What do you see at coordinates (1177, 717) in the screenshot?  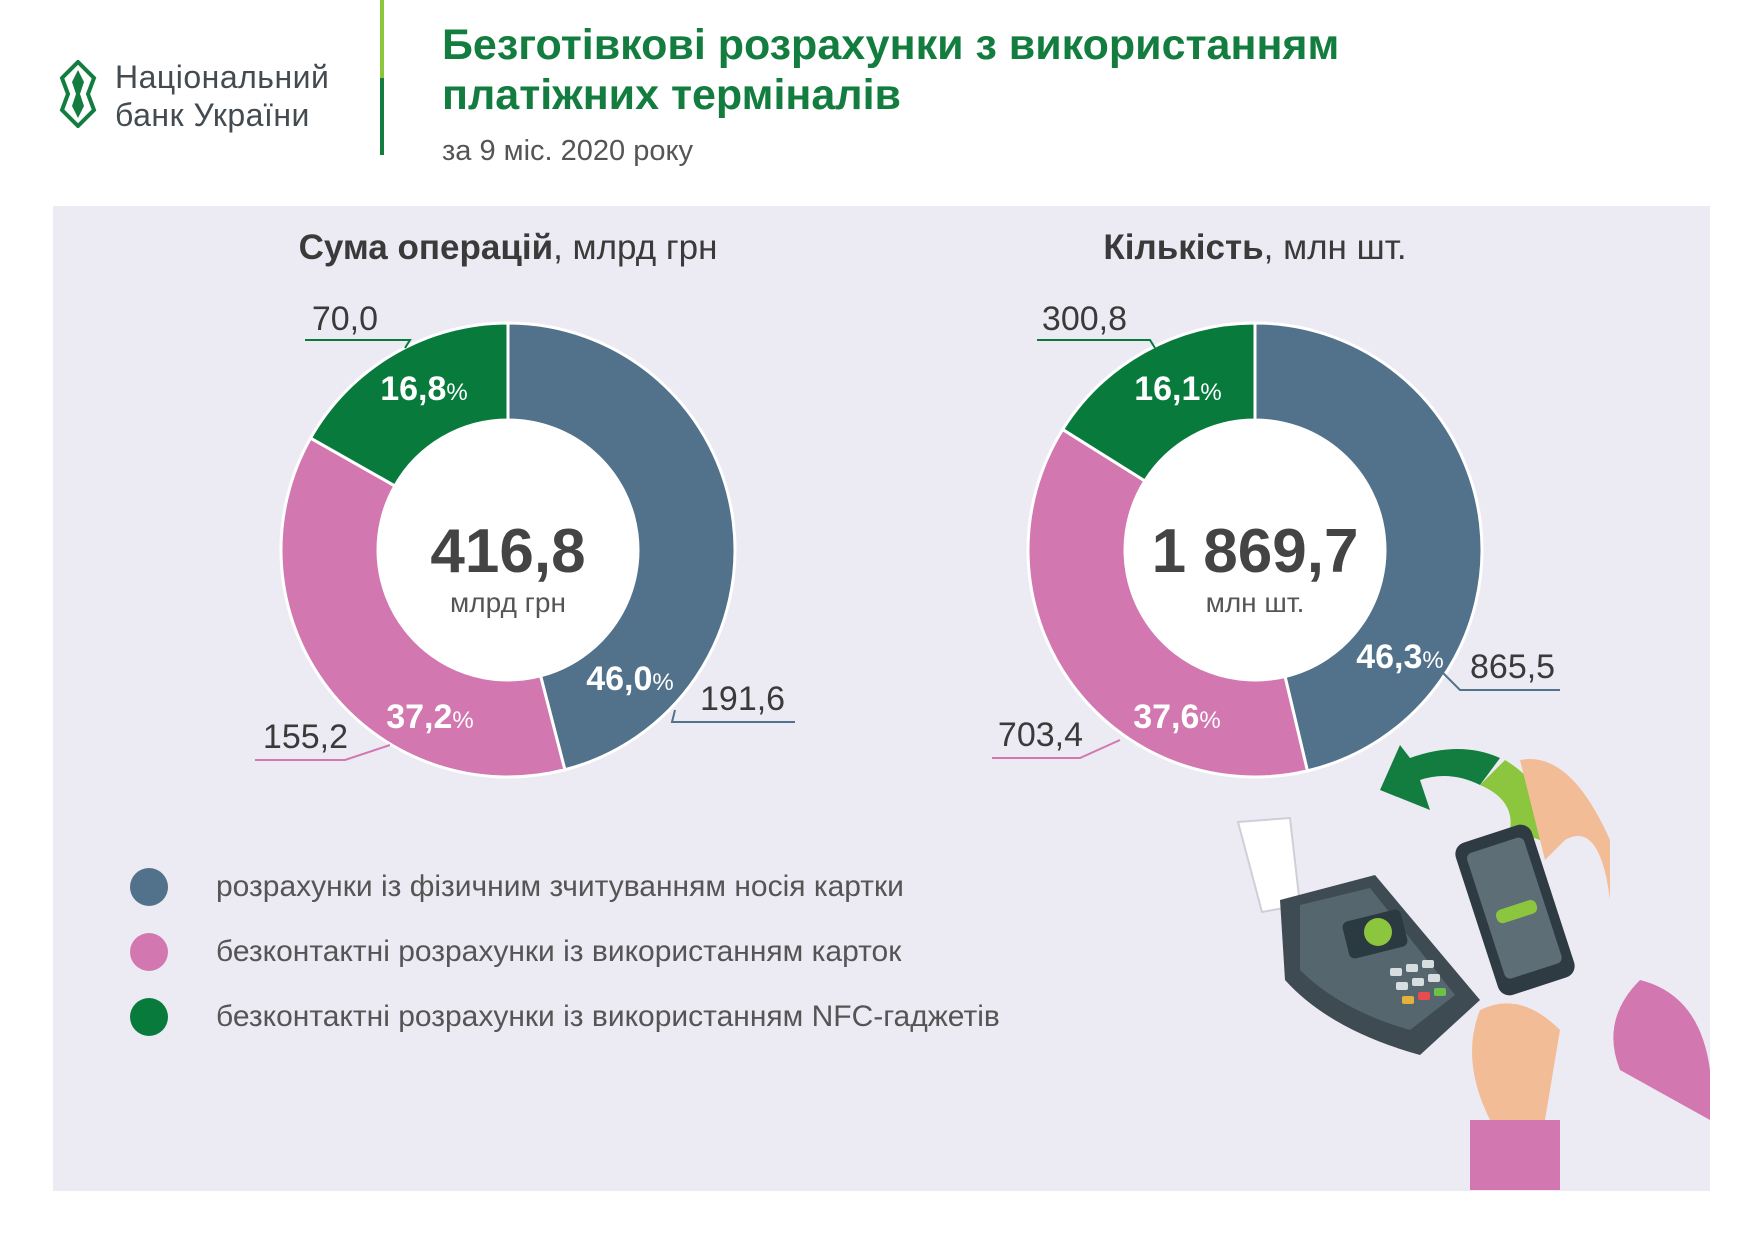 I see `percent-label: 37,6%` at bounding box center [1177, 717].